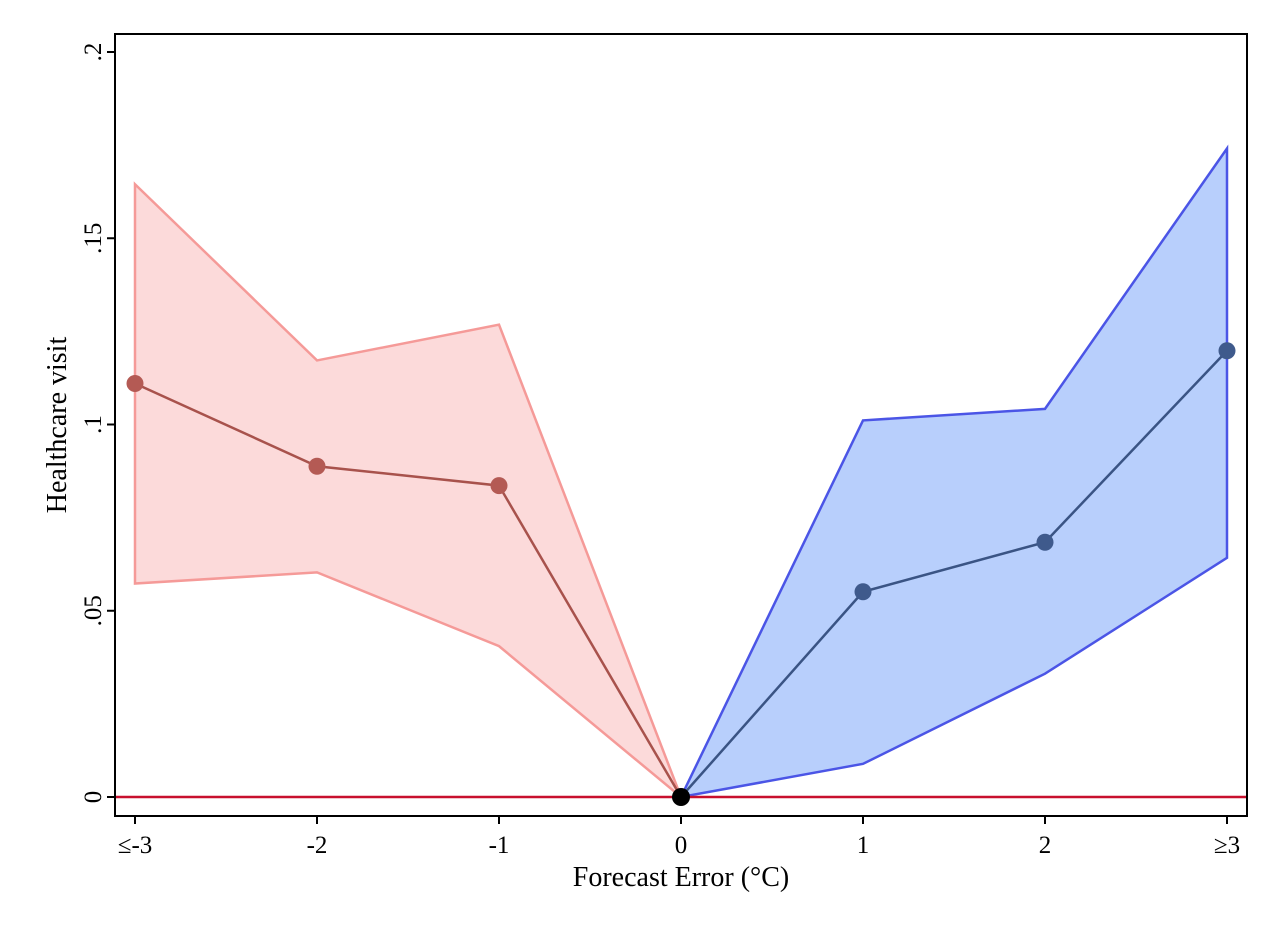  What do you see at coordinates (93, 52) in the screenshot?
I see `y-tick-label: .2` at bounding box center [93, 52].